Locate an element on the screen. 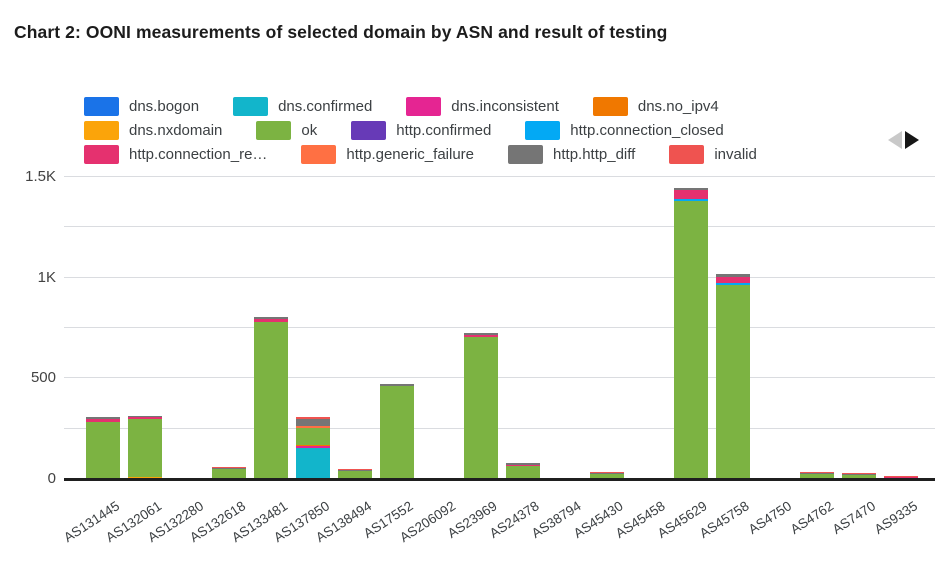 The image size is (941, 562). legend-item-http.http_diff: http.http_diff is located at coordinates (571, 154).